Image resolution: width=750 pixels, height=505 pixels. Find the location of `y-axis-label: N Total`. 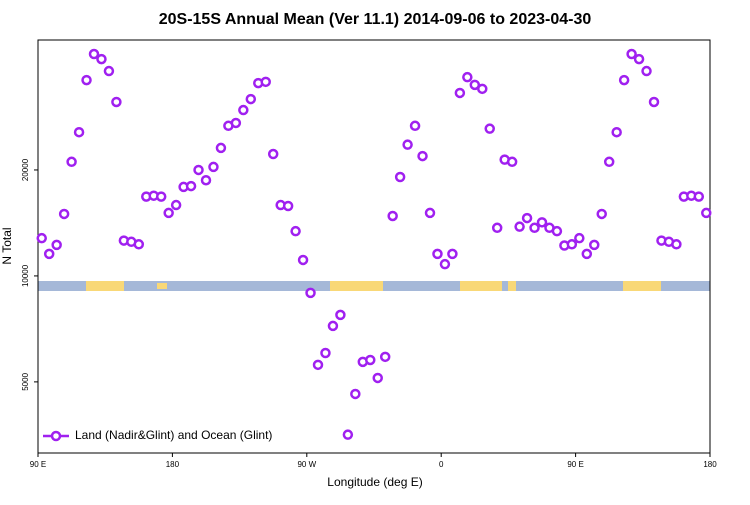

y-axis-label: N Total is located at coordinates (7, 245).